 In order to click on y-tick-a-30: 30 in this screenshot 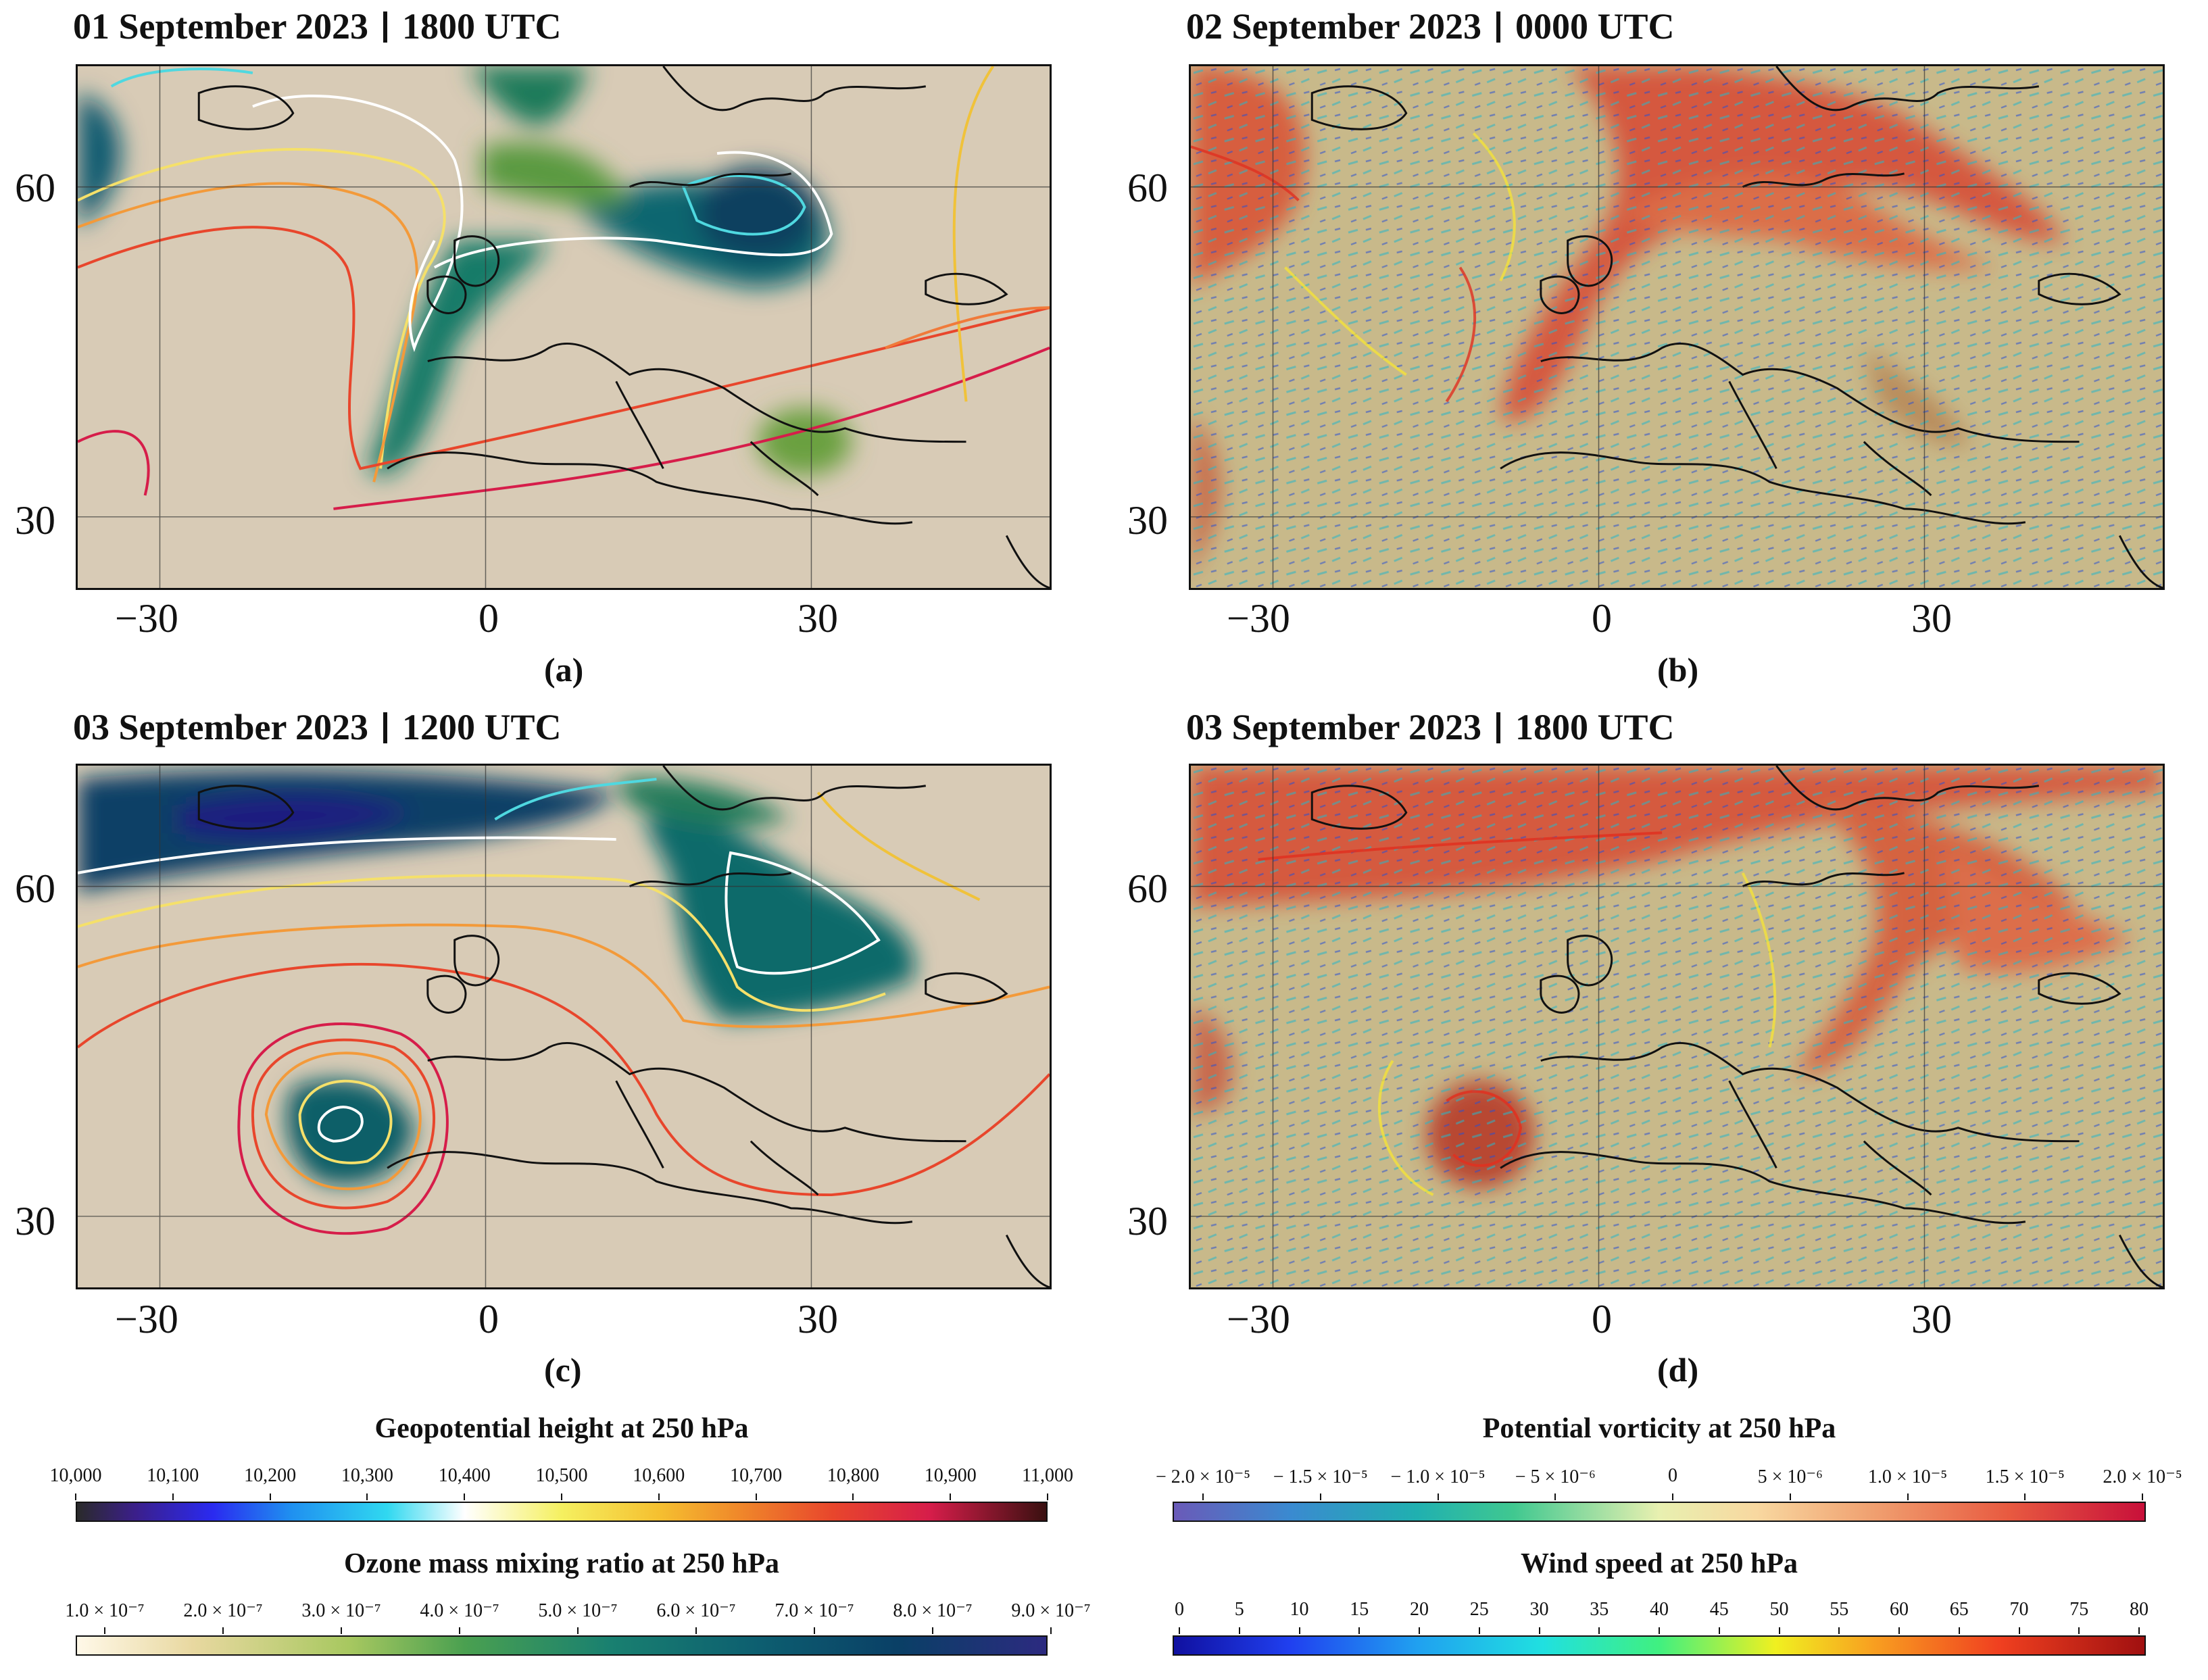, I will do `click(35, 521)`.